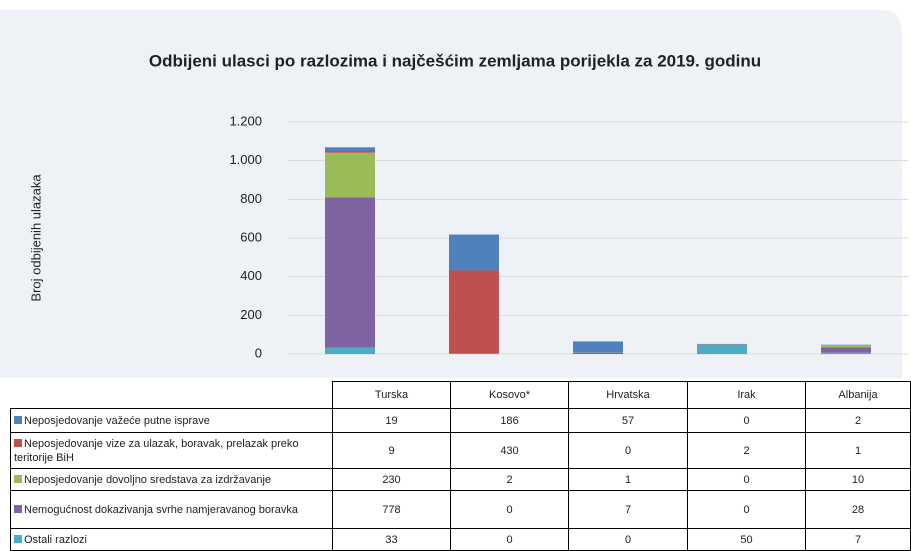 This screenshot has height=551, width=911. Describe the element at coordinates (251, 314) in the screenshot. I see `y-tick-label: 200` at that location.